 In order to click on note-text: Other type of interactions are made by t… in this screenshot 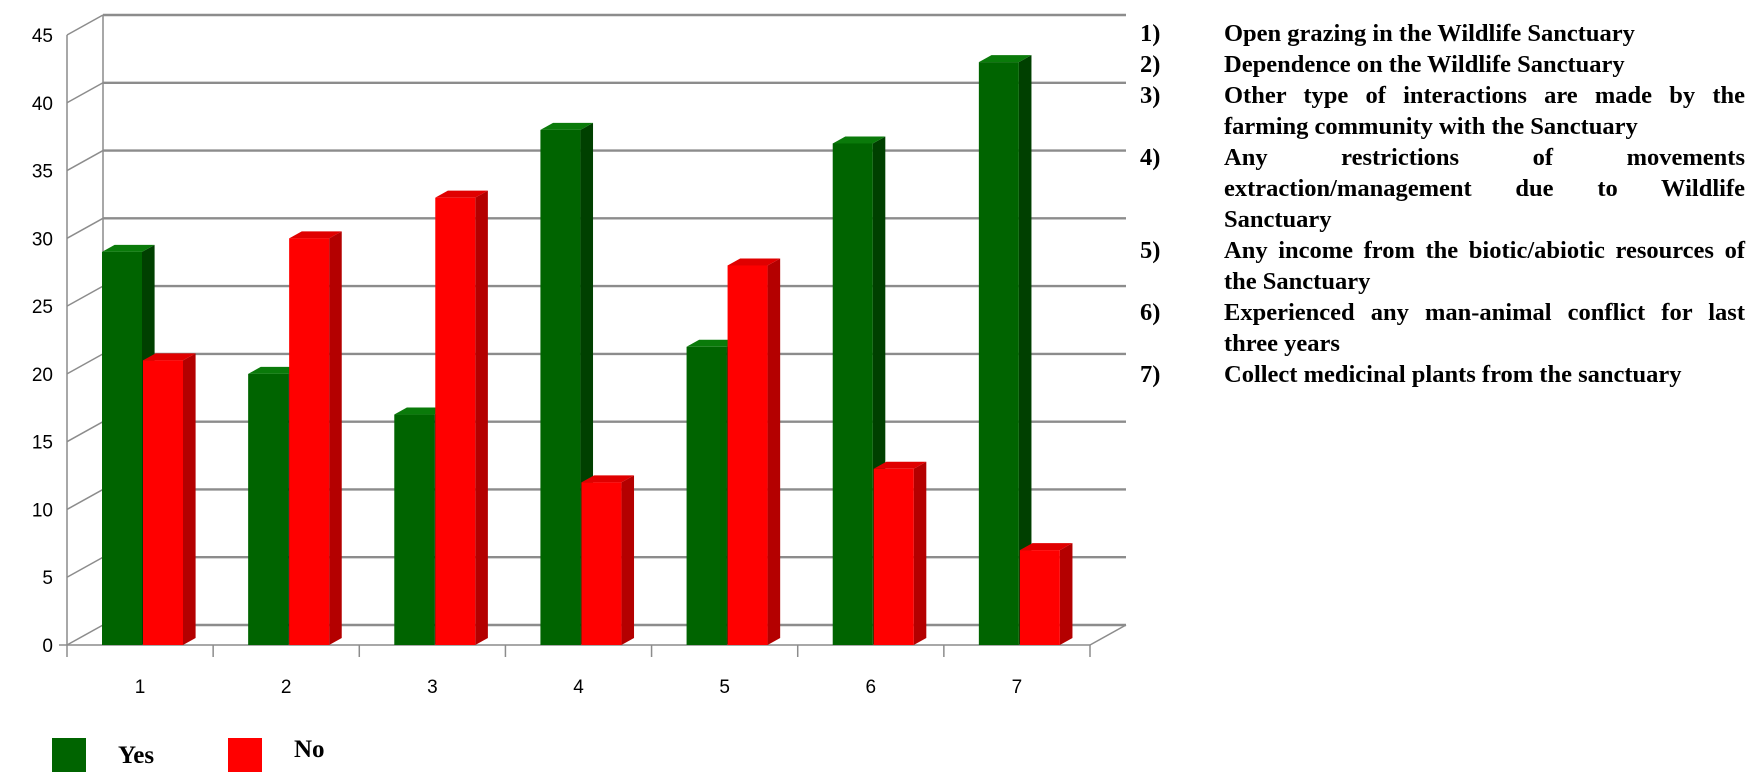, I will do `click(1484, 111)`.